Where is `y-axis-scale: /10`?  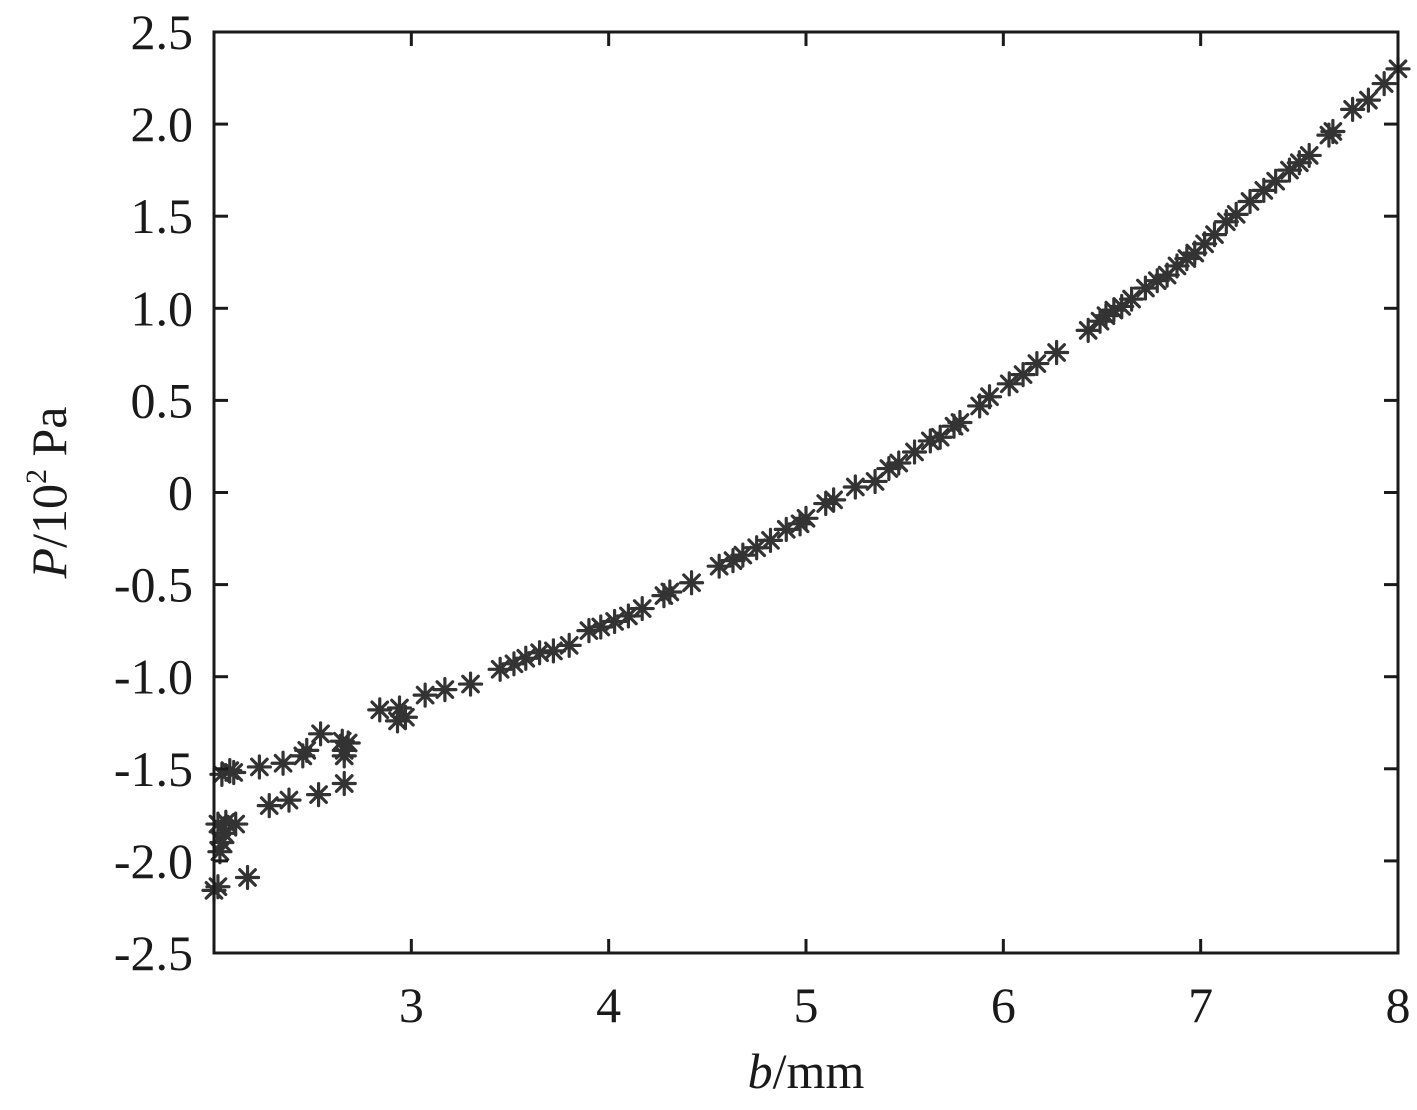
y-axis-scale: /10 is located at coordinates (49, 516).